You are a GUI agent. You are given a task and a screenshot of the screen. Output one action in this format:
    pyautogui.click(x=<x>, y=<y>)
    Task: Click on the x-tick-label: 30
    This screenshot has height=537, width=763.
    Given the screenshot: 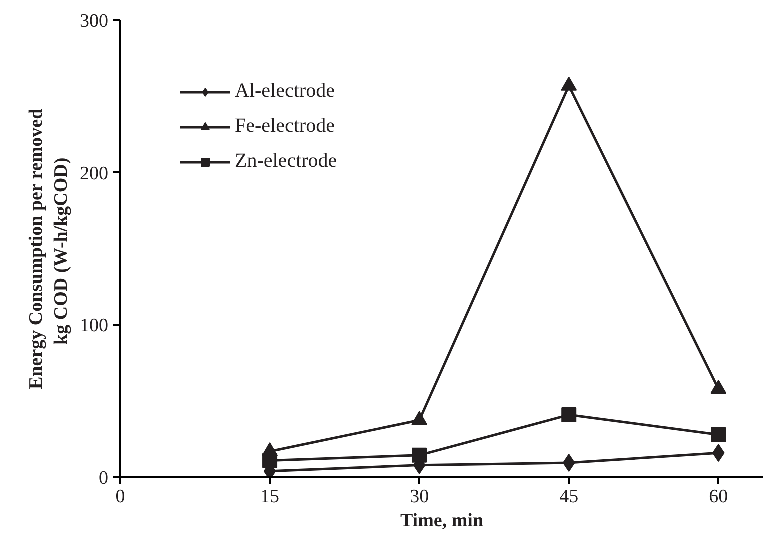 What is the action you would take?
    pyautogui.click(x=420, y=497)
    